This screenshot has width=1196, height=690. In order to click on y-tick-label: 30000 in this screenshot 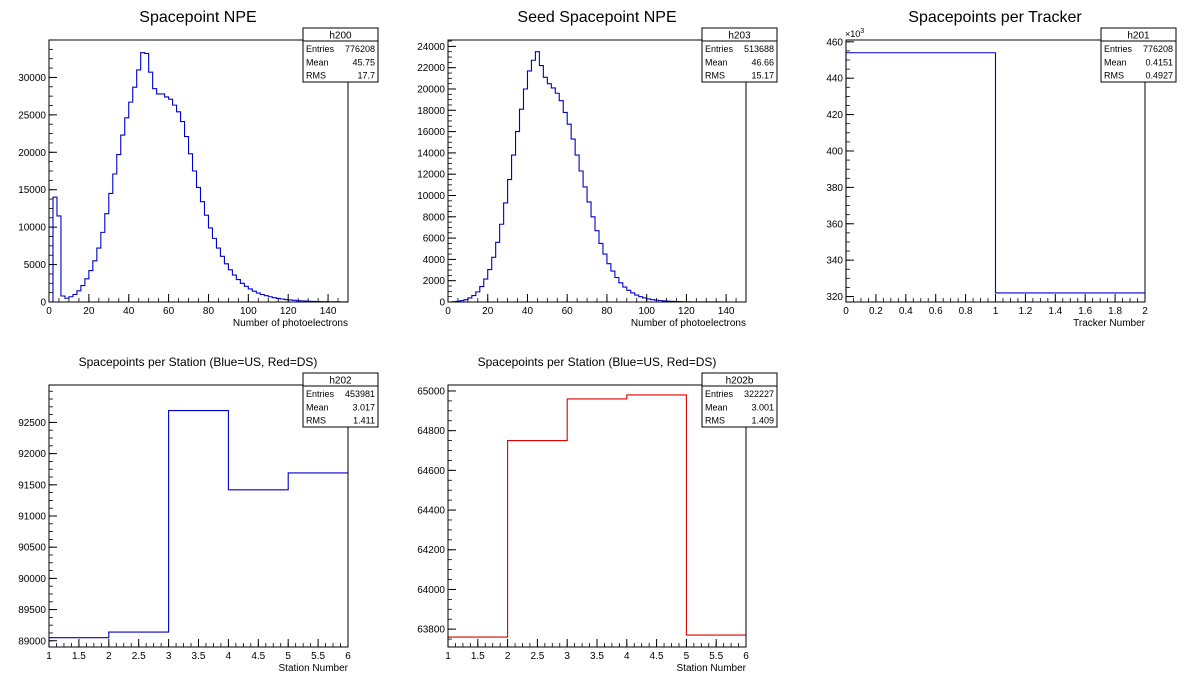, I will do `click(32, 78)`.